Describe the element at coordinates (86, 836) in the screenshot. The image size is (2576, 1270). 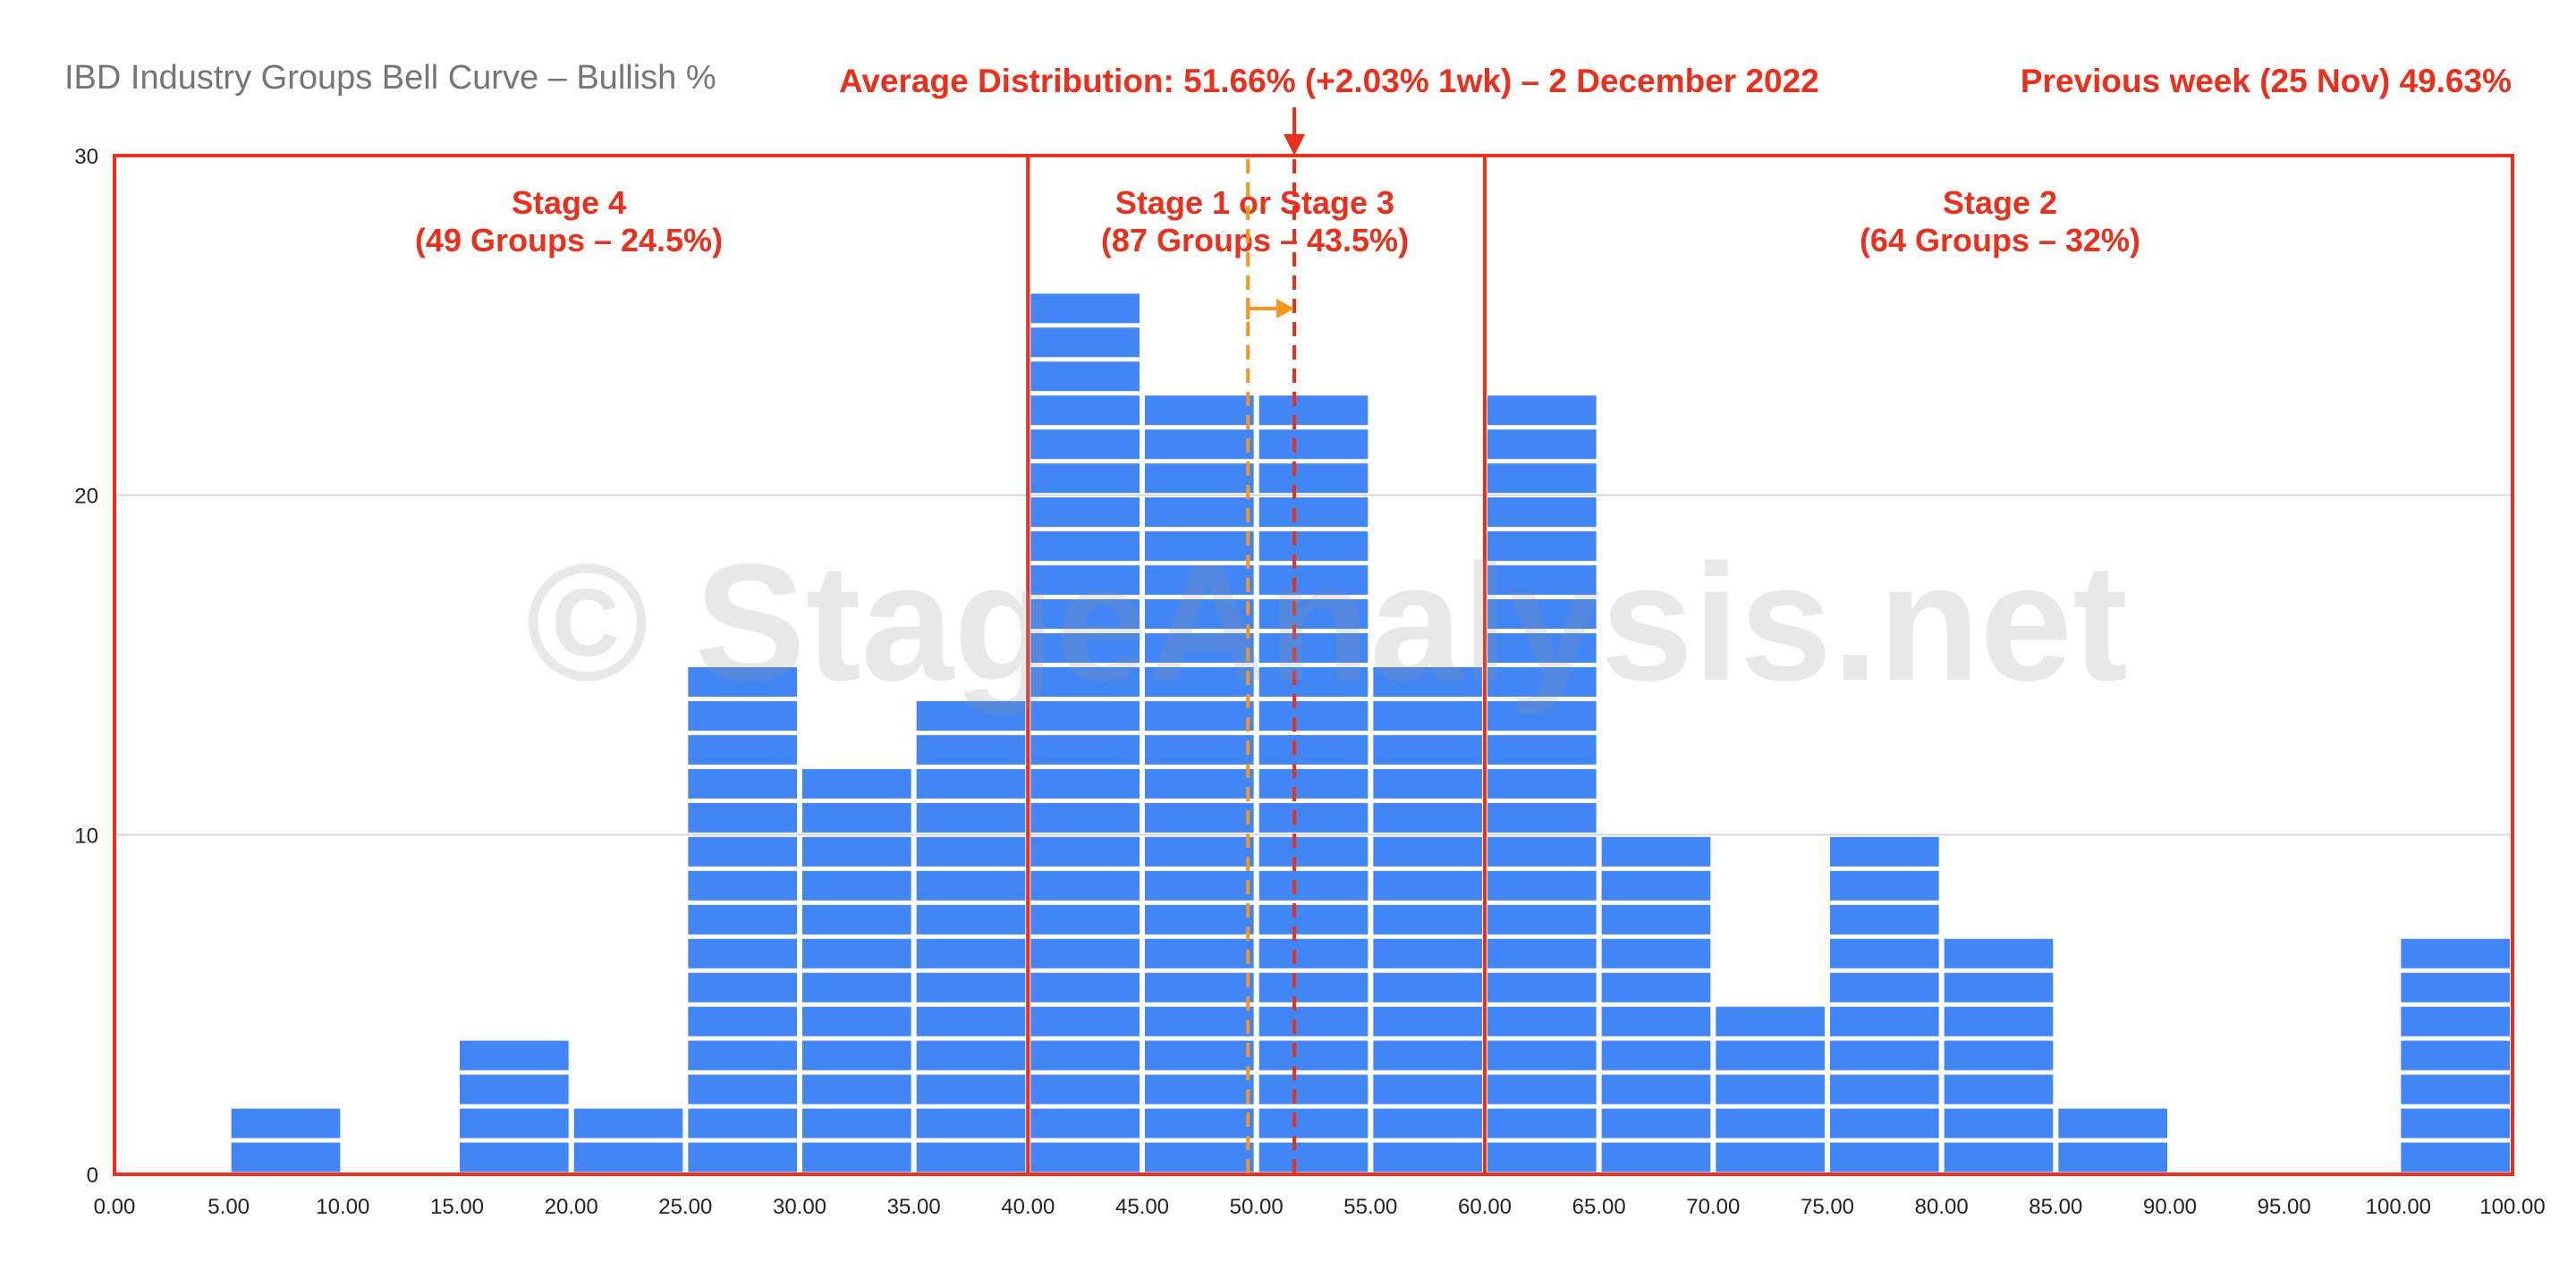
I see `y-tick-label: 10` at that location.